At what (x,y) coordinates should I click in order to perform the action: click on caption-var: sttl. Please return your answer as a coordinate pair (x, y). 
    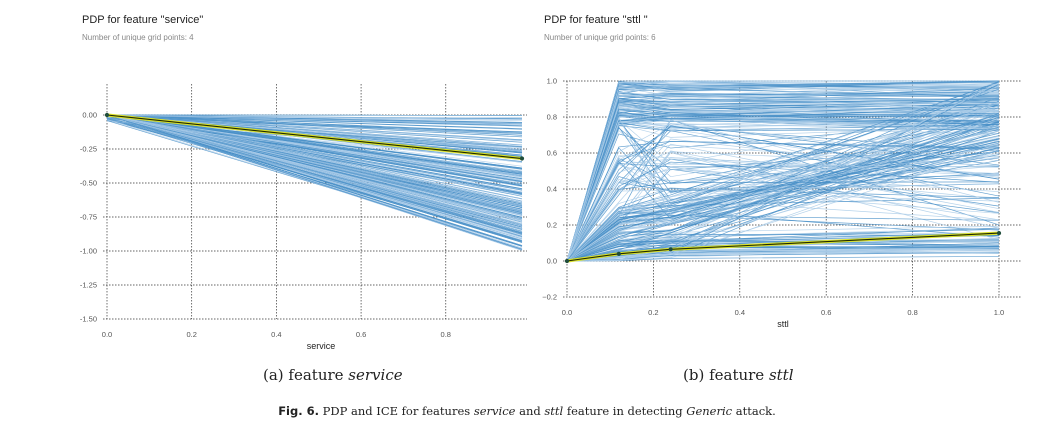
    Looking at the image, I should click on (554, 411).